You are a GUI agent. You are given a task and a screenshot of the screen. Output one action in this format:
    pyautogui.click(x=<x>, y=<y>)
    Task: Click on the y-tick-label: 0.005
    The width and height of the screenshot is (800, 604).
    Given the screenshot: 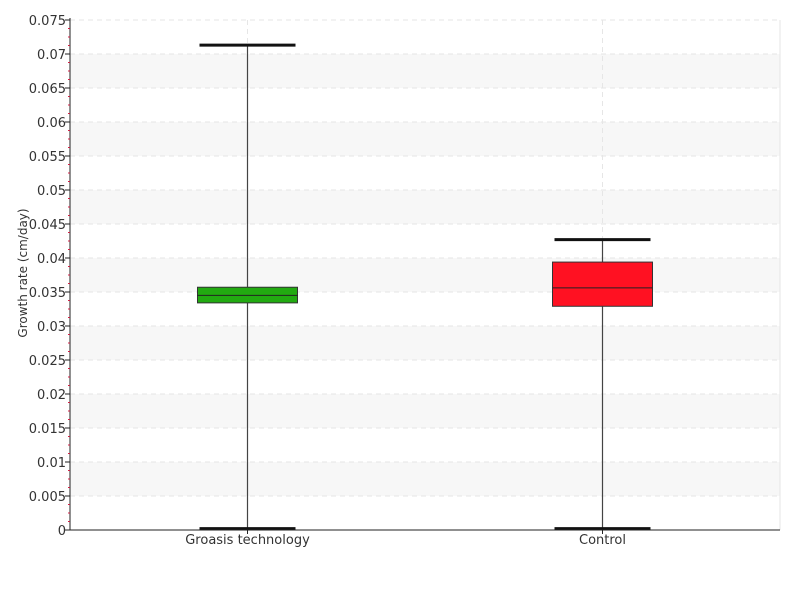 What is the action you would take?
    pyautogui.click(x=47, y=497)
    